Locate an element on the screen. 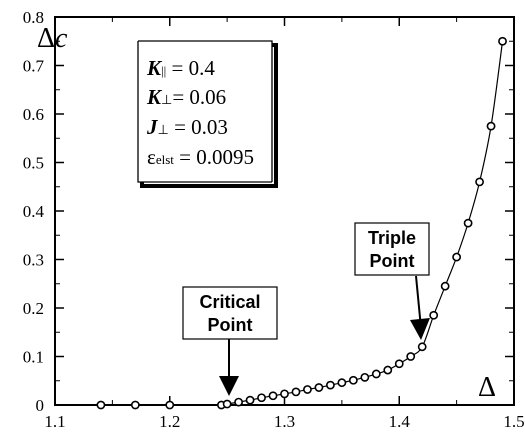  x-tick-label: 1.2 is located at coordinates (169, 421).